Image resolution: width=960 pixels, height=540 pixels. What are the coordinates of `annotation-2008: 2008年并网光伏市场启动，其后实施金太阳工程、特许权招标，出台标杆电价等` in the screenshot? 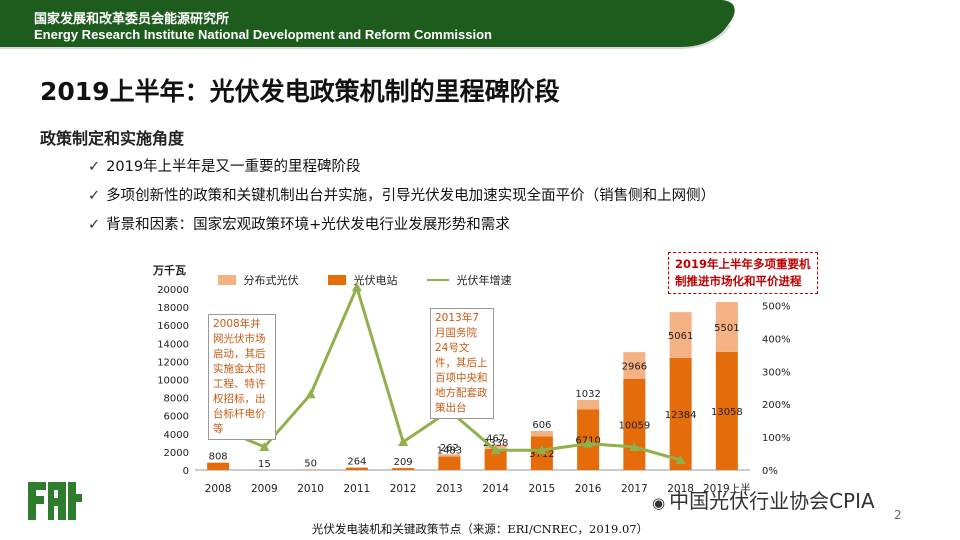 It's located at (242, 377).